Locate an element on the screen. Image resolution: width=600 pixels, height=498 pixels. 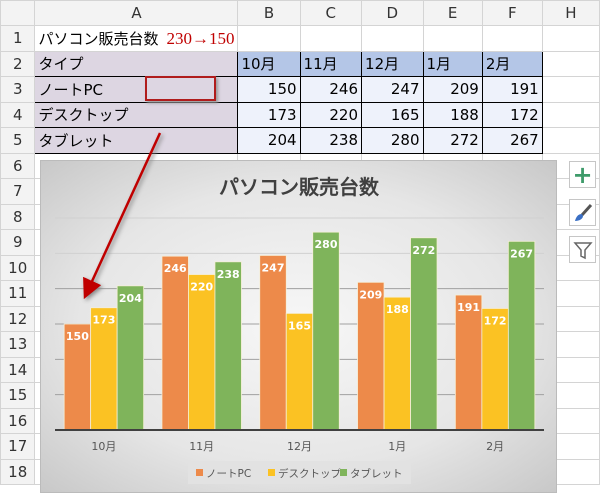
column-header: B is located at coordinates (269, 13).